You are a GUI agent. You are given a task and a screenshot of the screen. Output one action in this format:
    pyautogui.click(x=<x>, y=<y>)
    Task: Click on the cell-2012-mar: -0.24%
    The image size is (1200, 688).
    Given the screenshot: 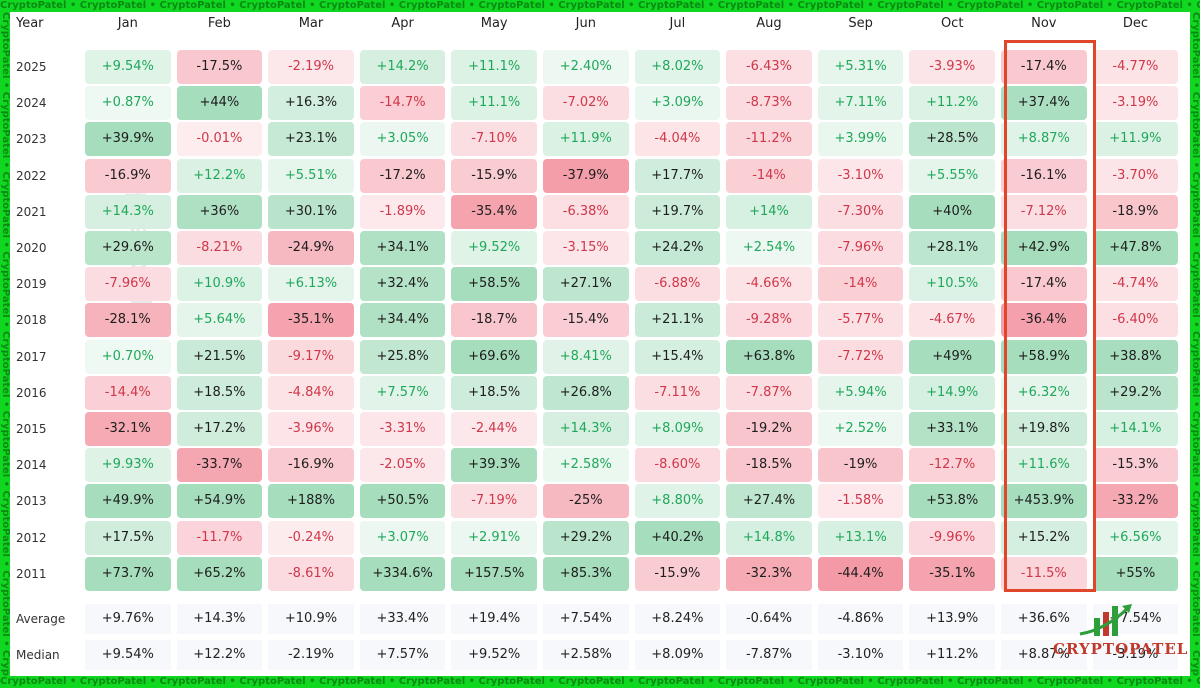 What is the action you would take?
    pyautogui.click(x=311, y=537)
    